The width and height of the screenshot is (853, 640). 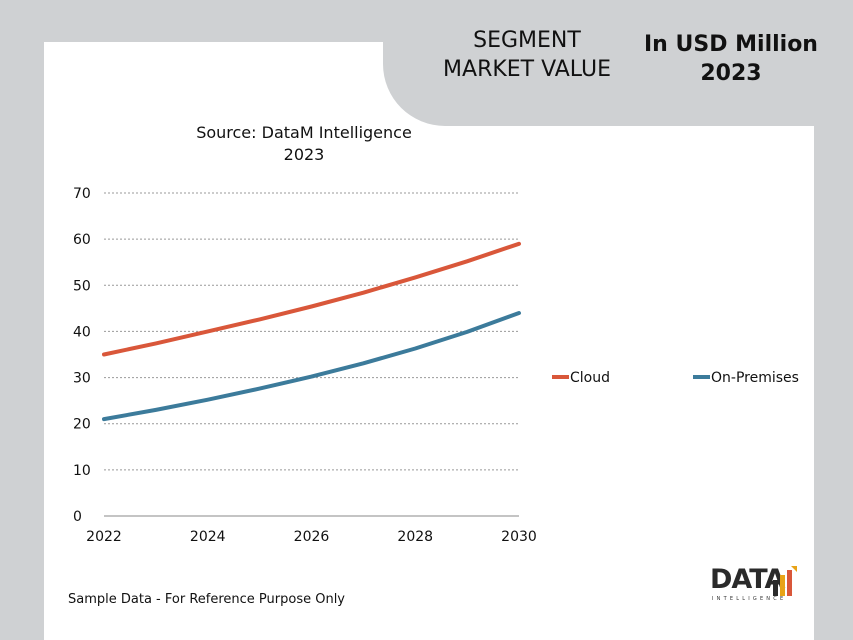 I want to click on y-tick-label: 20, so click(x=82, y=425).